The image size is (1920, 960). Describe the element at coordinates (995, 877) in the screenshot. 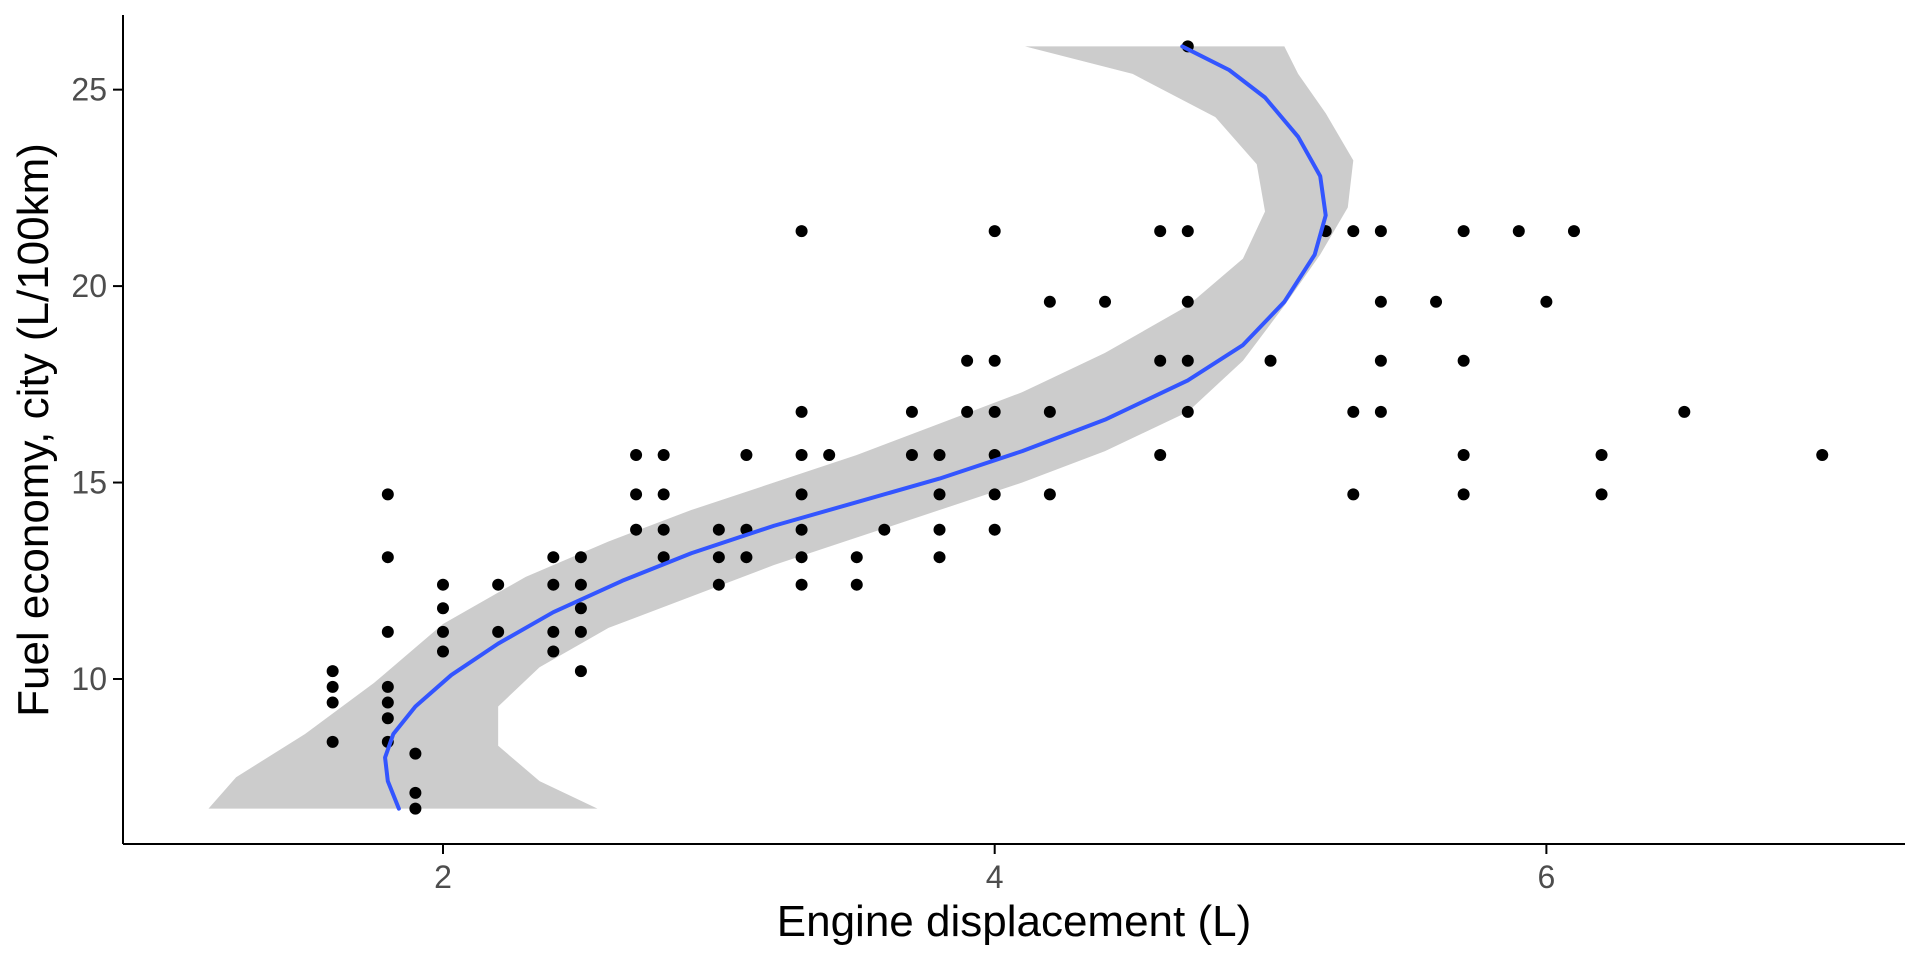

I see `x-tick-label: 4` at that location.